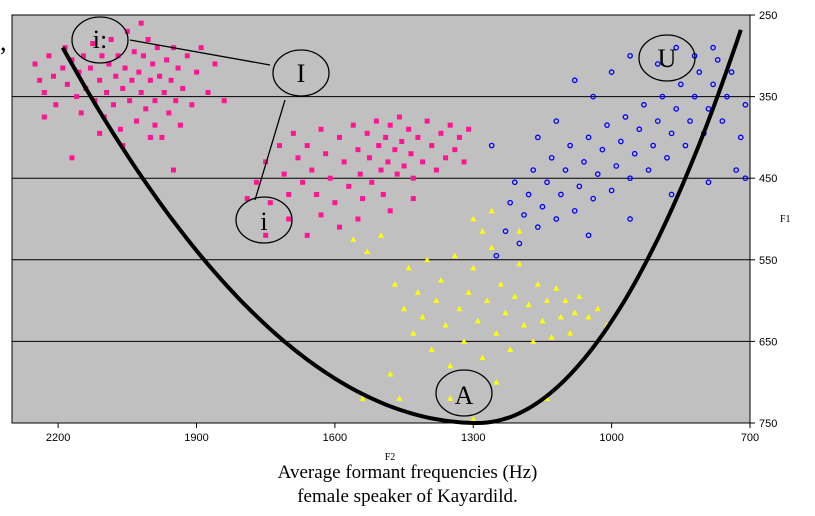 The height and width of the screenshot is (516, 815). I want to click on x-tick-label: 1300, so click(473, 438).